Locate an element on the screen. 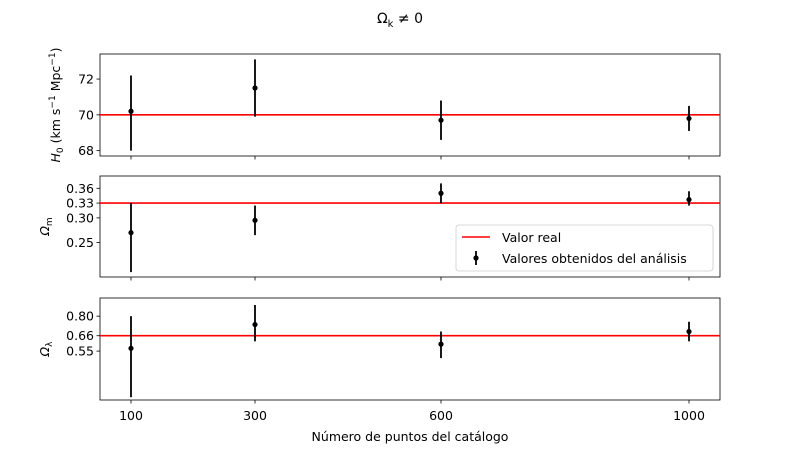 Image resolution: width=800 pixels, height=450 pixels. y-tick-label: 0.66 is located at coordinates (80, 335).